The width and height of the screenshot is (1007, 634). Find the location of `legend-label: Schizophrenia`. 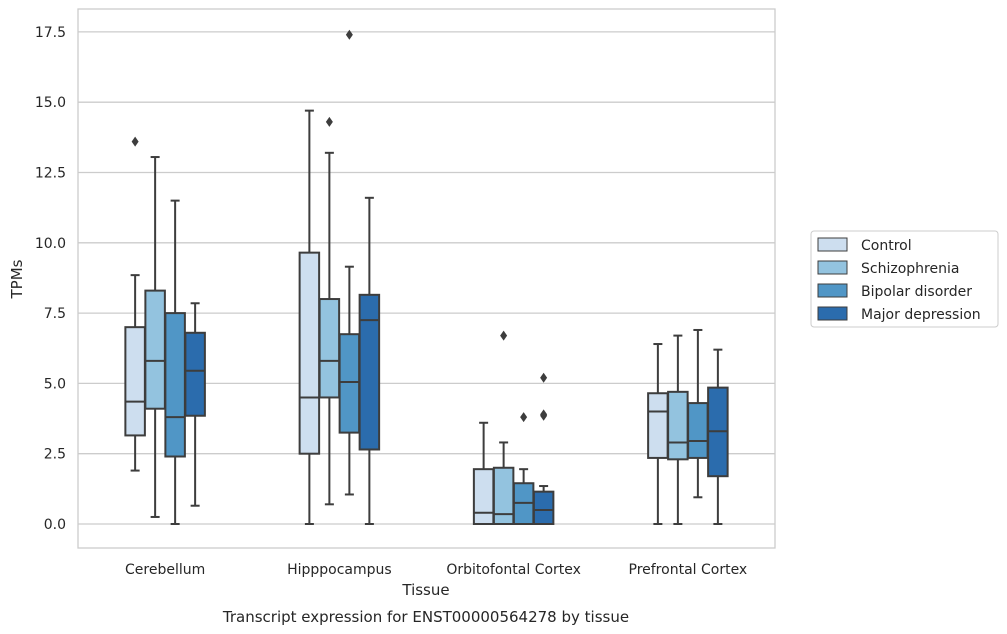

legend-label: Schizophrenia is located at coordinates (910, 269).